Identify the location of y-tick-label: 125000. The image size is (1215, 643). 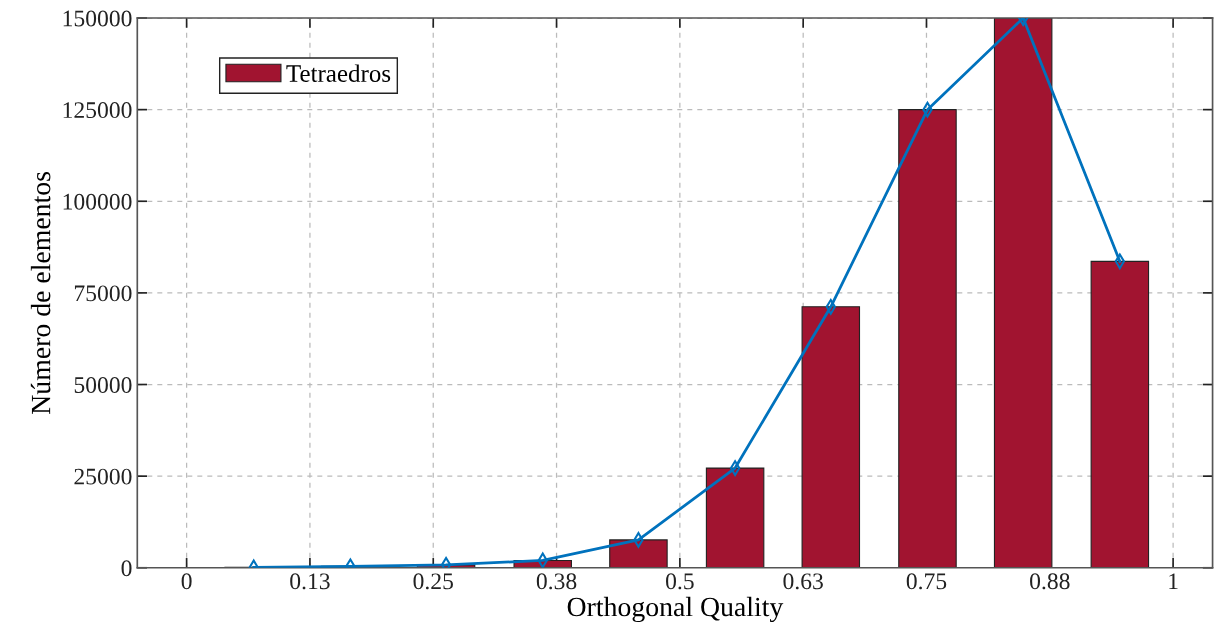
(97, 110).